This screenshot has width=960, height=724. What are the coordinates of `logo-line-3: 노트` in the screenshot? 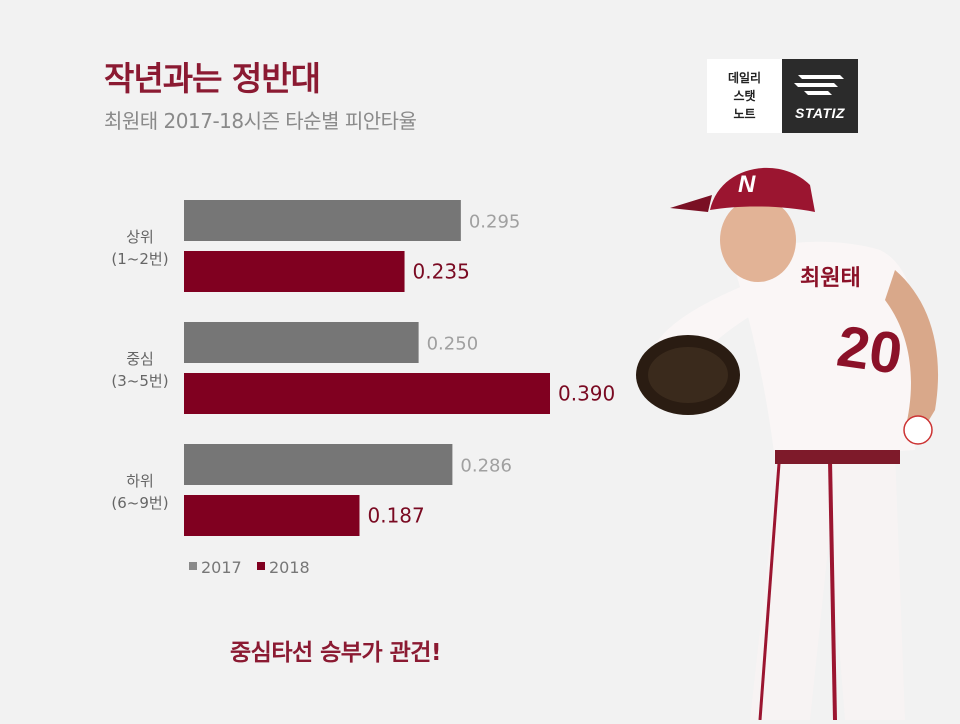 It's located at (744, 114).